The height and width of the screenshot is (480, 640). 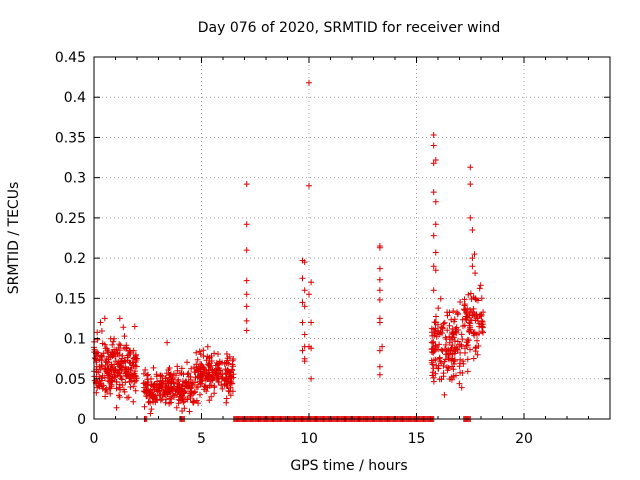 What do you see at coordinates (75, 98) in the screenshot?
I see `y-tick-label: 0.4` at bounding box center [75, 98].